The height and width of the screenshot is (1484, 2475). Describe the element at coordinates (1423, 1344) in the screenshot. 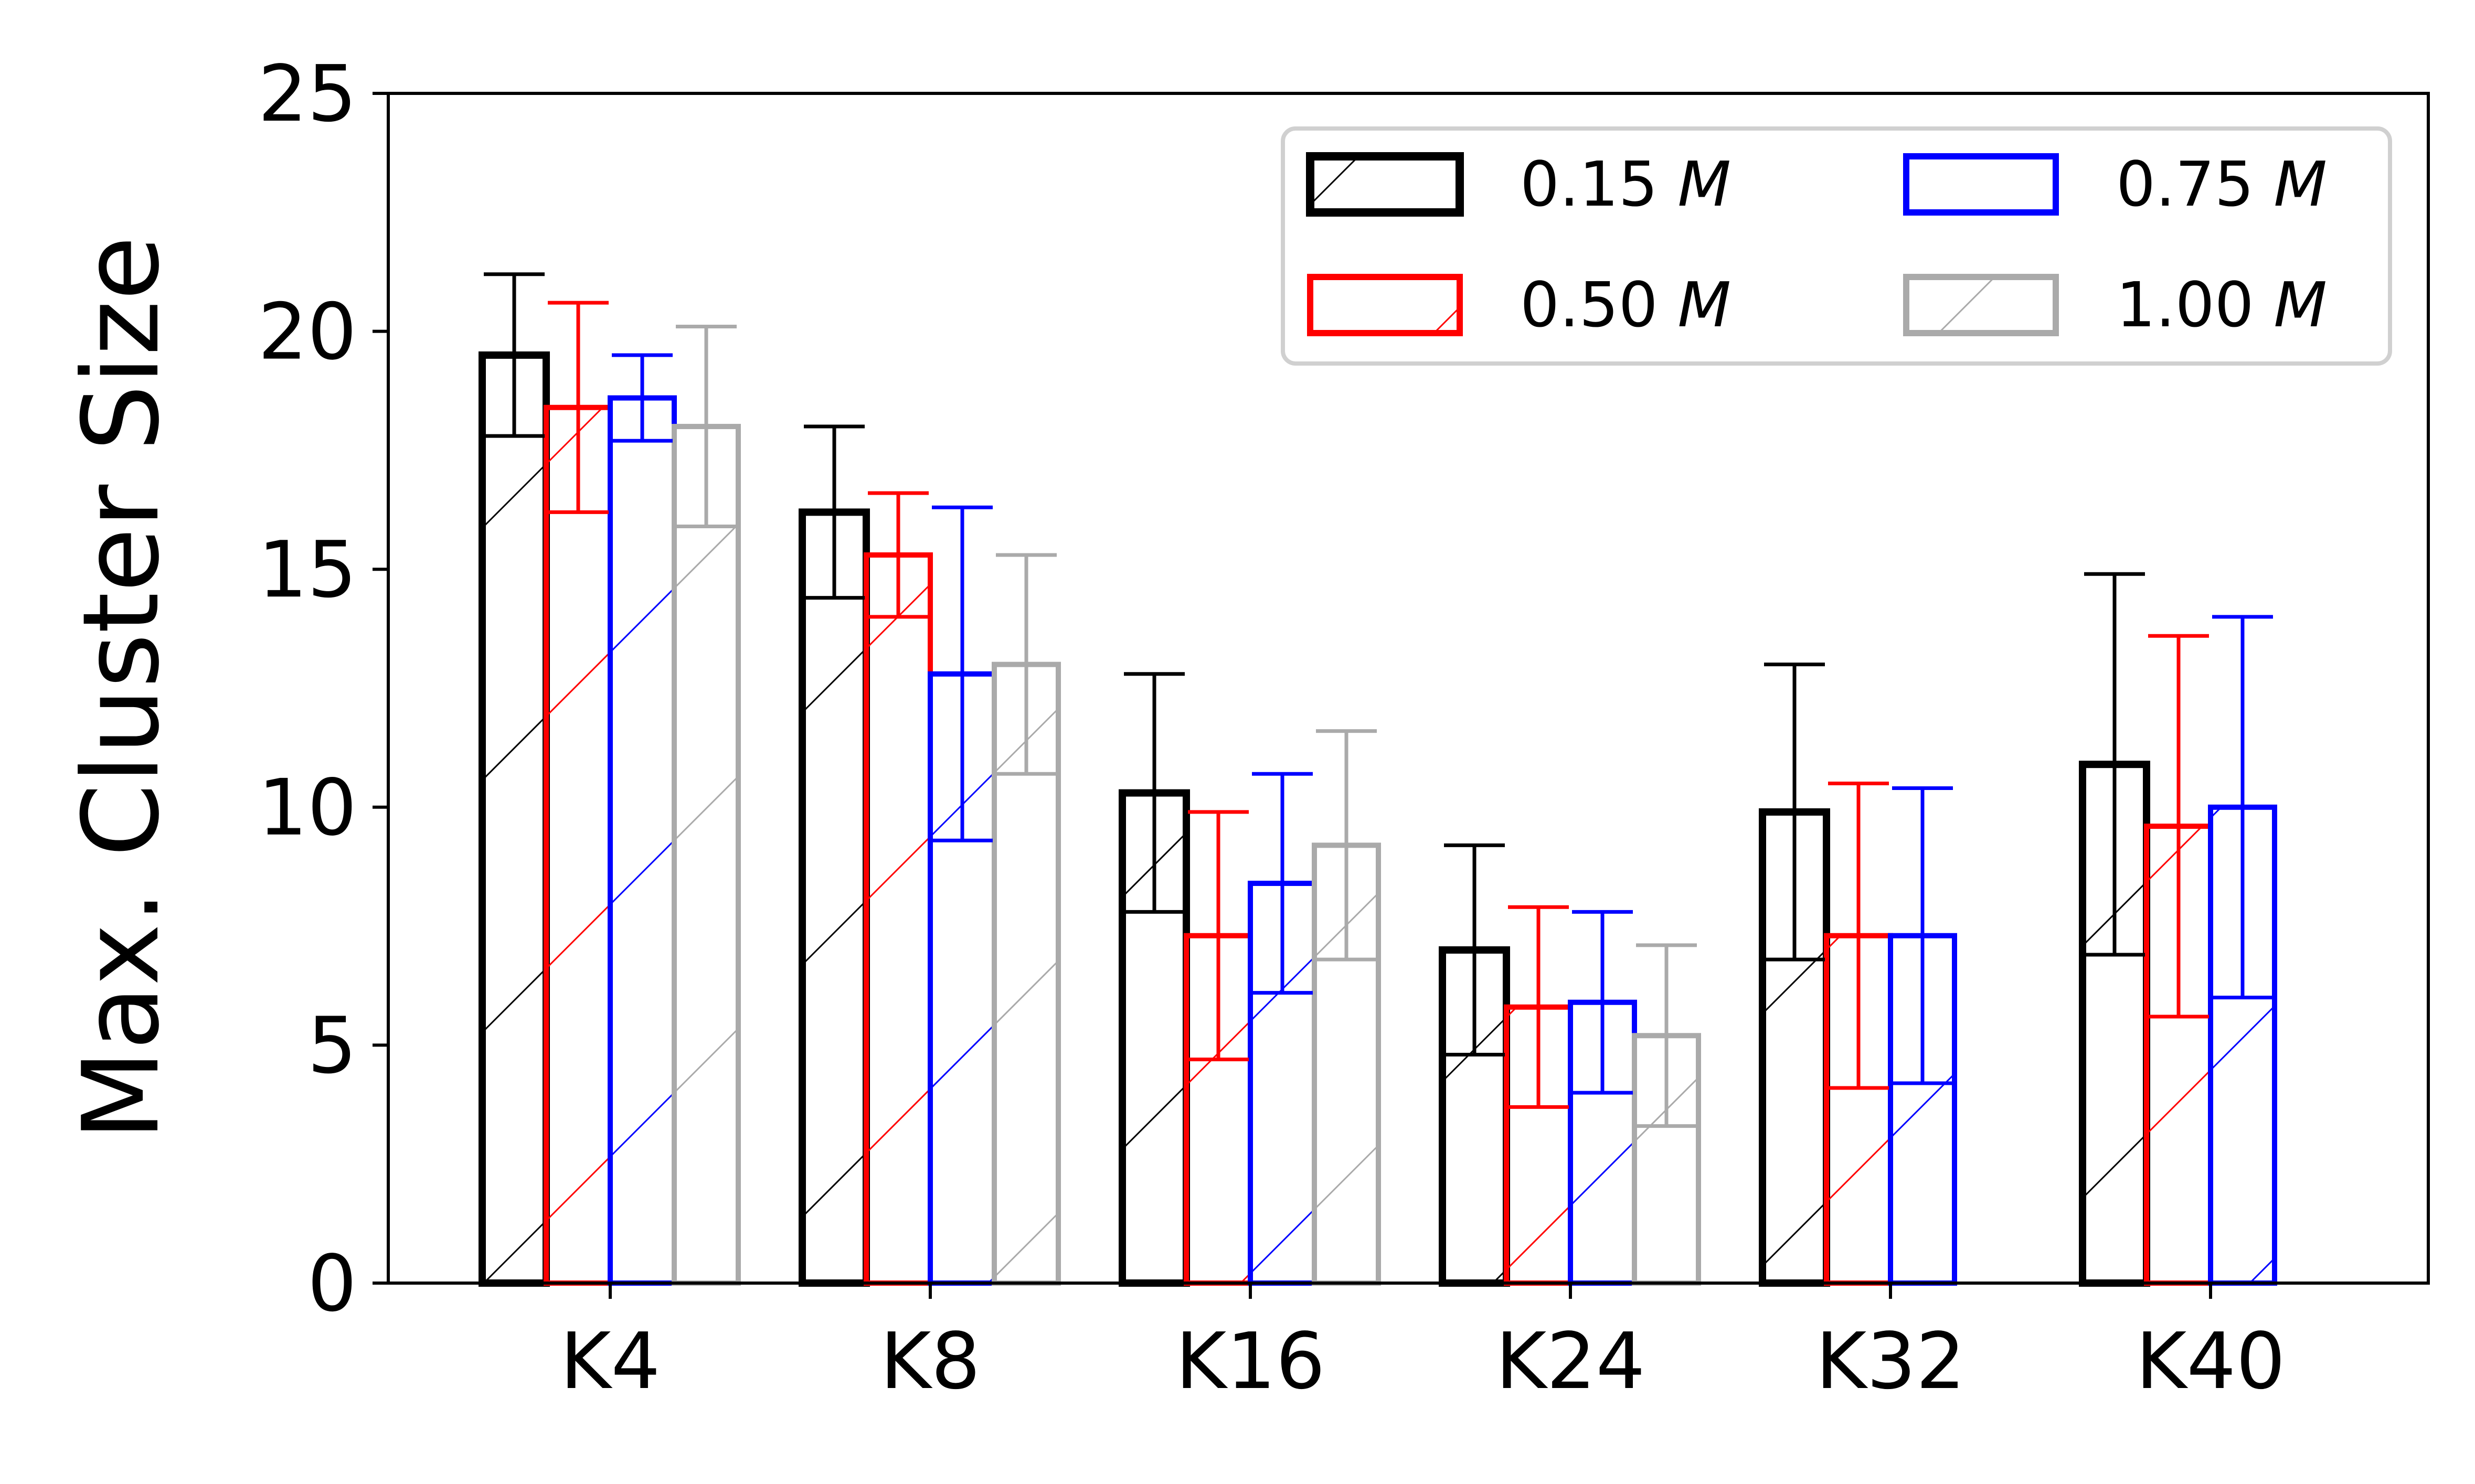

I see `x-axis: K4 K8 K16 K24 K32 K40` at that location.